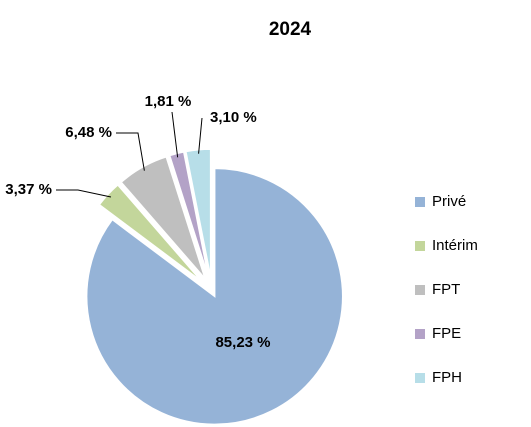 This screenshot has height=427, width=531. What do you see at coordinates (28, 189) in the screenshot?
I see `value-label: 3,37 %` at bounding box center [28, 189].